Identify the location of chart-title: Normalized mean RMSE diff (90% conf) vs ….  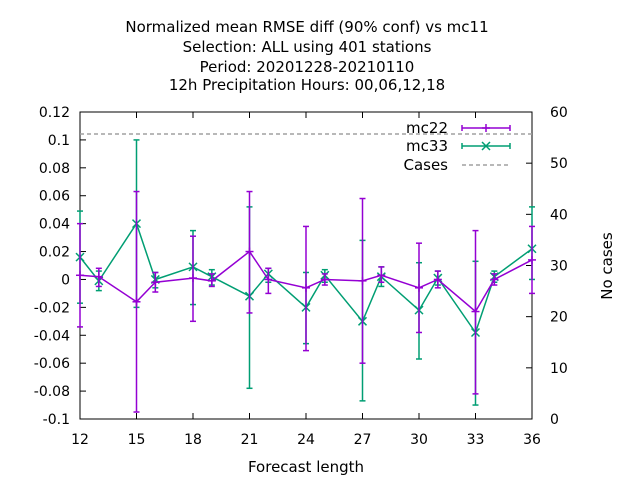
(306, 56).